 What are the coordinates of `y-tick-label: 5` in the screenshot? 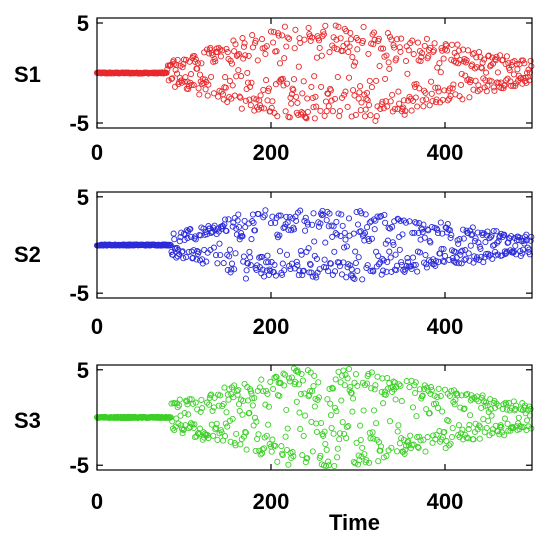 It's located at (83, 370).